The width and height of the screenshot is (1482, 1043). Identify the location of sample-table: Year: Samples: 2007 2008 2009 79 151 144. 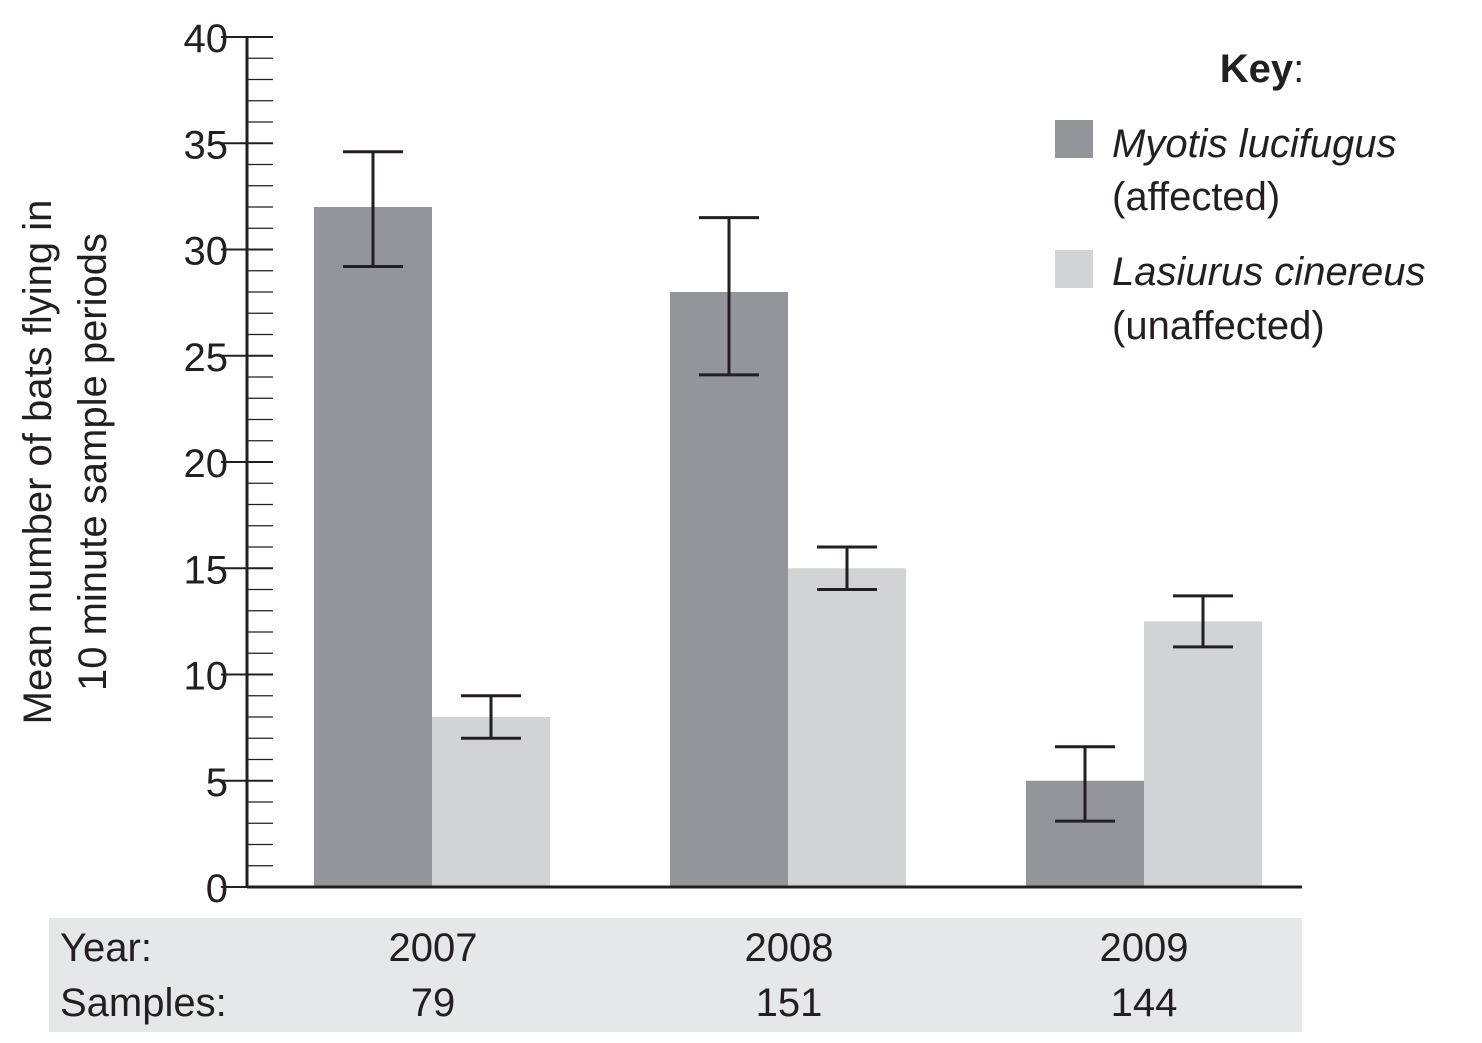
(675, 975).